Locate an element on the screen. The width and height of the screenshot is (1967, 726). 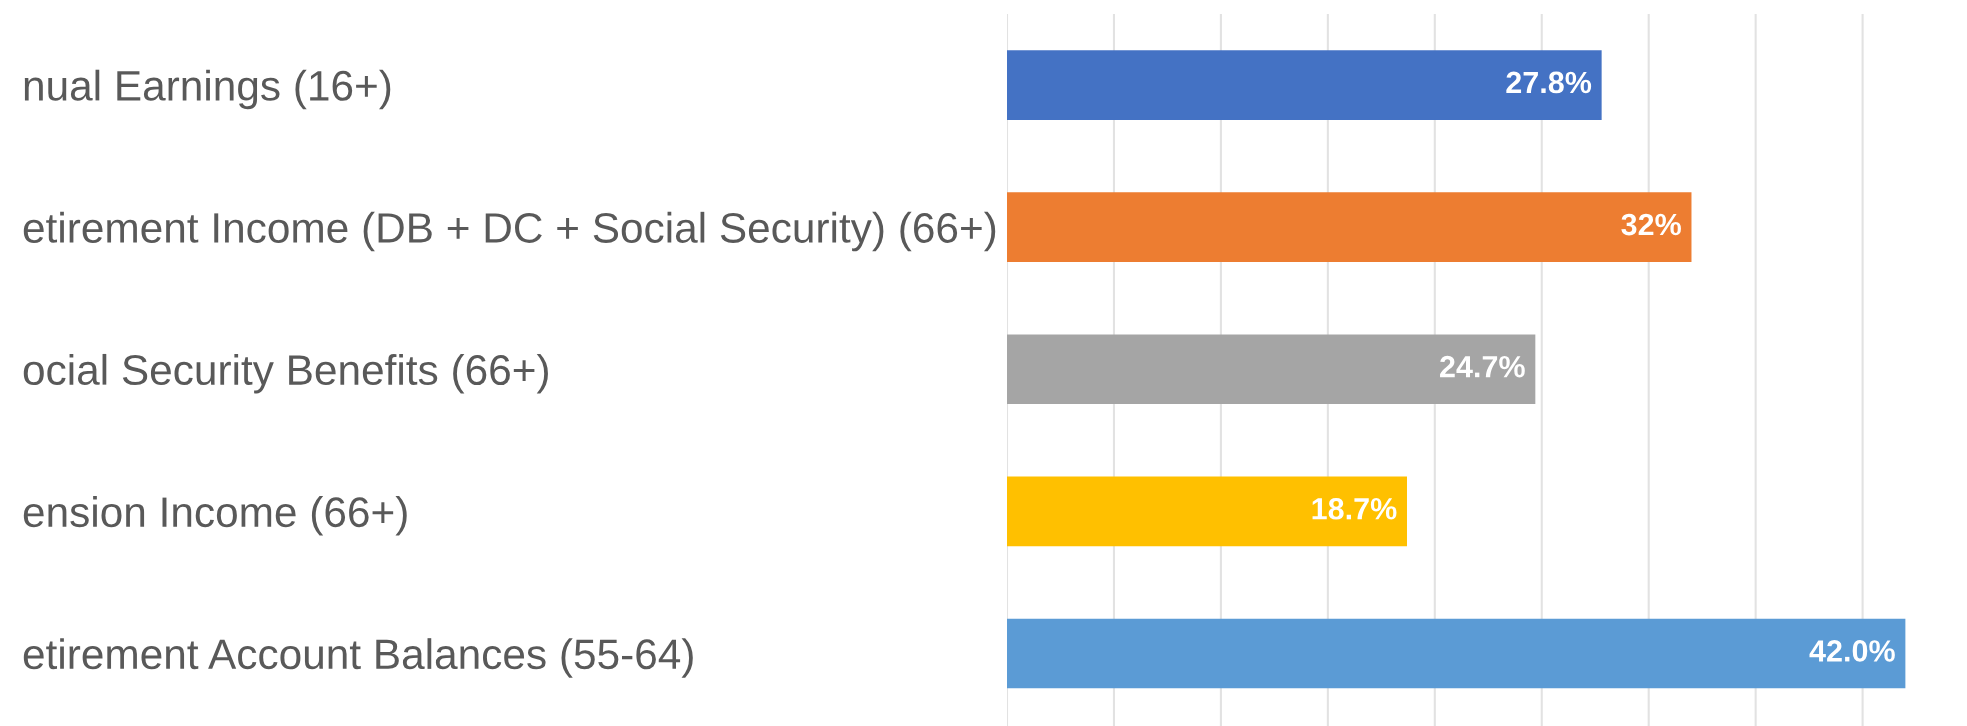
y-tick-label: ocial Security Benefits (66+) is located at coordinates (285, 373).